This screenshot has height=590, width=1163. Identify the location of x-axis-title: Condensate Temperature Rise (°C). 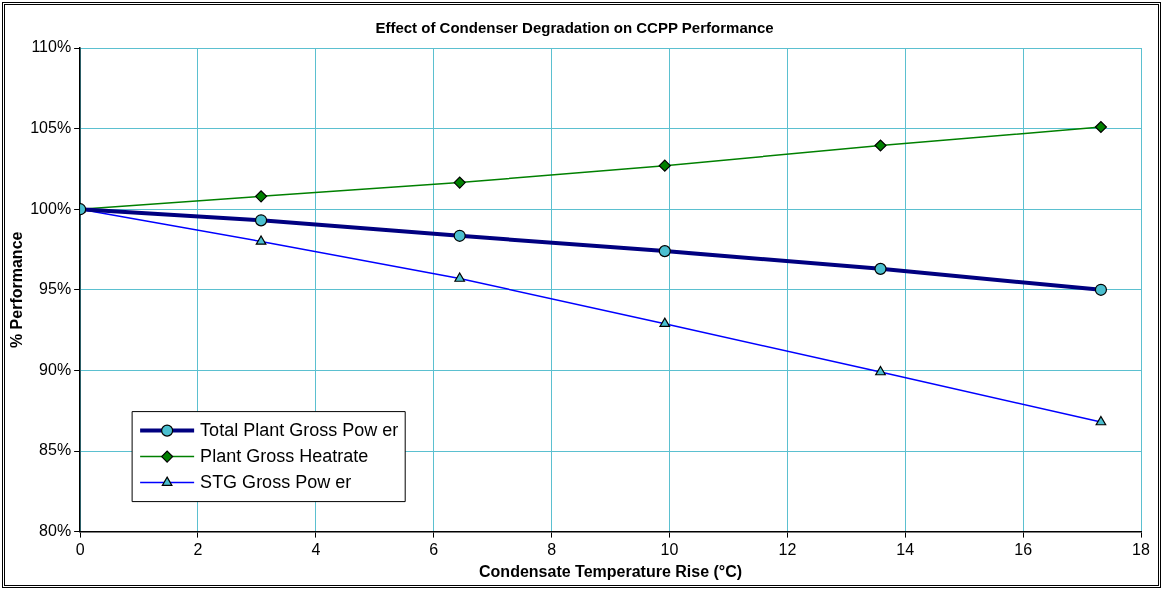
(611, 571).